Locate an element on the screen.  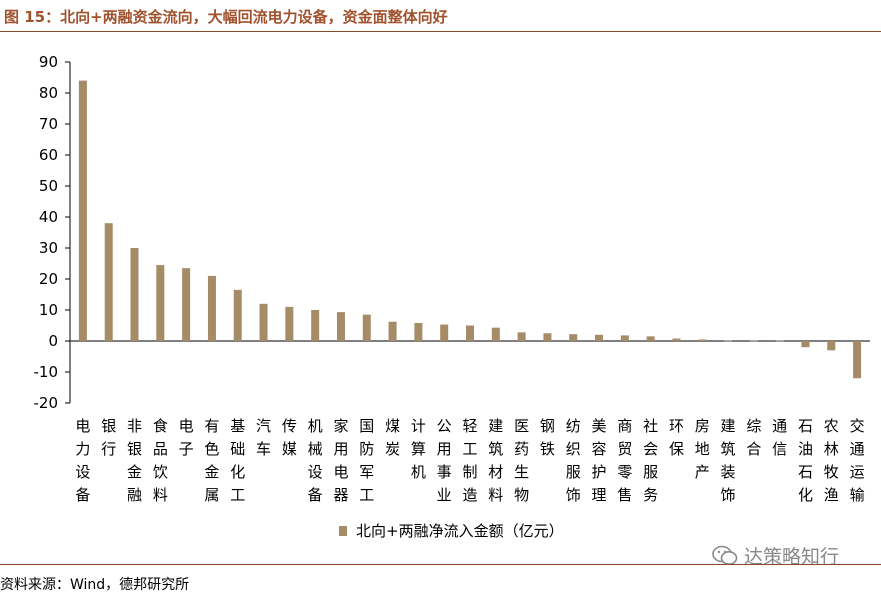
category-label: 综合 is located at coordinates (753, 437).